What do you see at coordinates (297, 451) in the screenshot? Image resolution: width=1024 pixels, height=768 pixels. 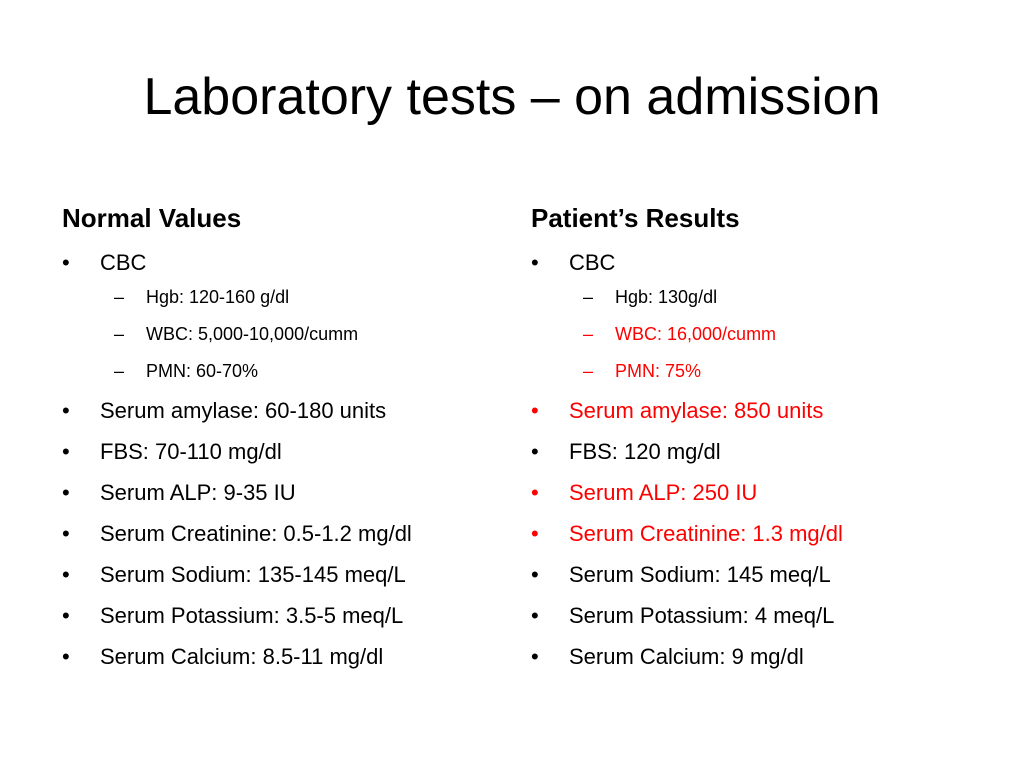 I see `list-item-fbs: • FBS: 70-110 mg/dl` at bounding box center [297, 451].